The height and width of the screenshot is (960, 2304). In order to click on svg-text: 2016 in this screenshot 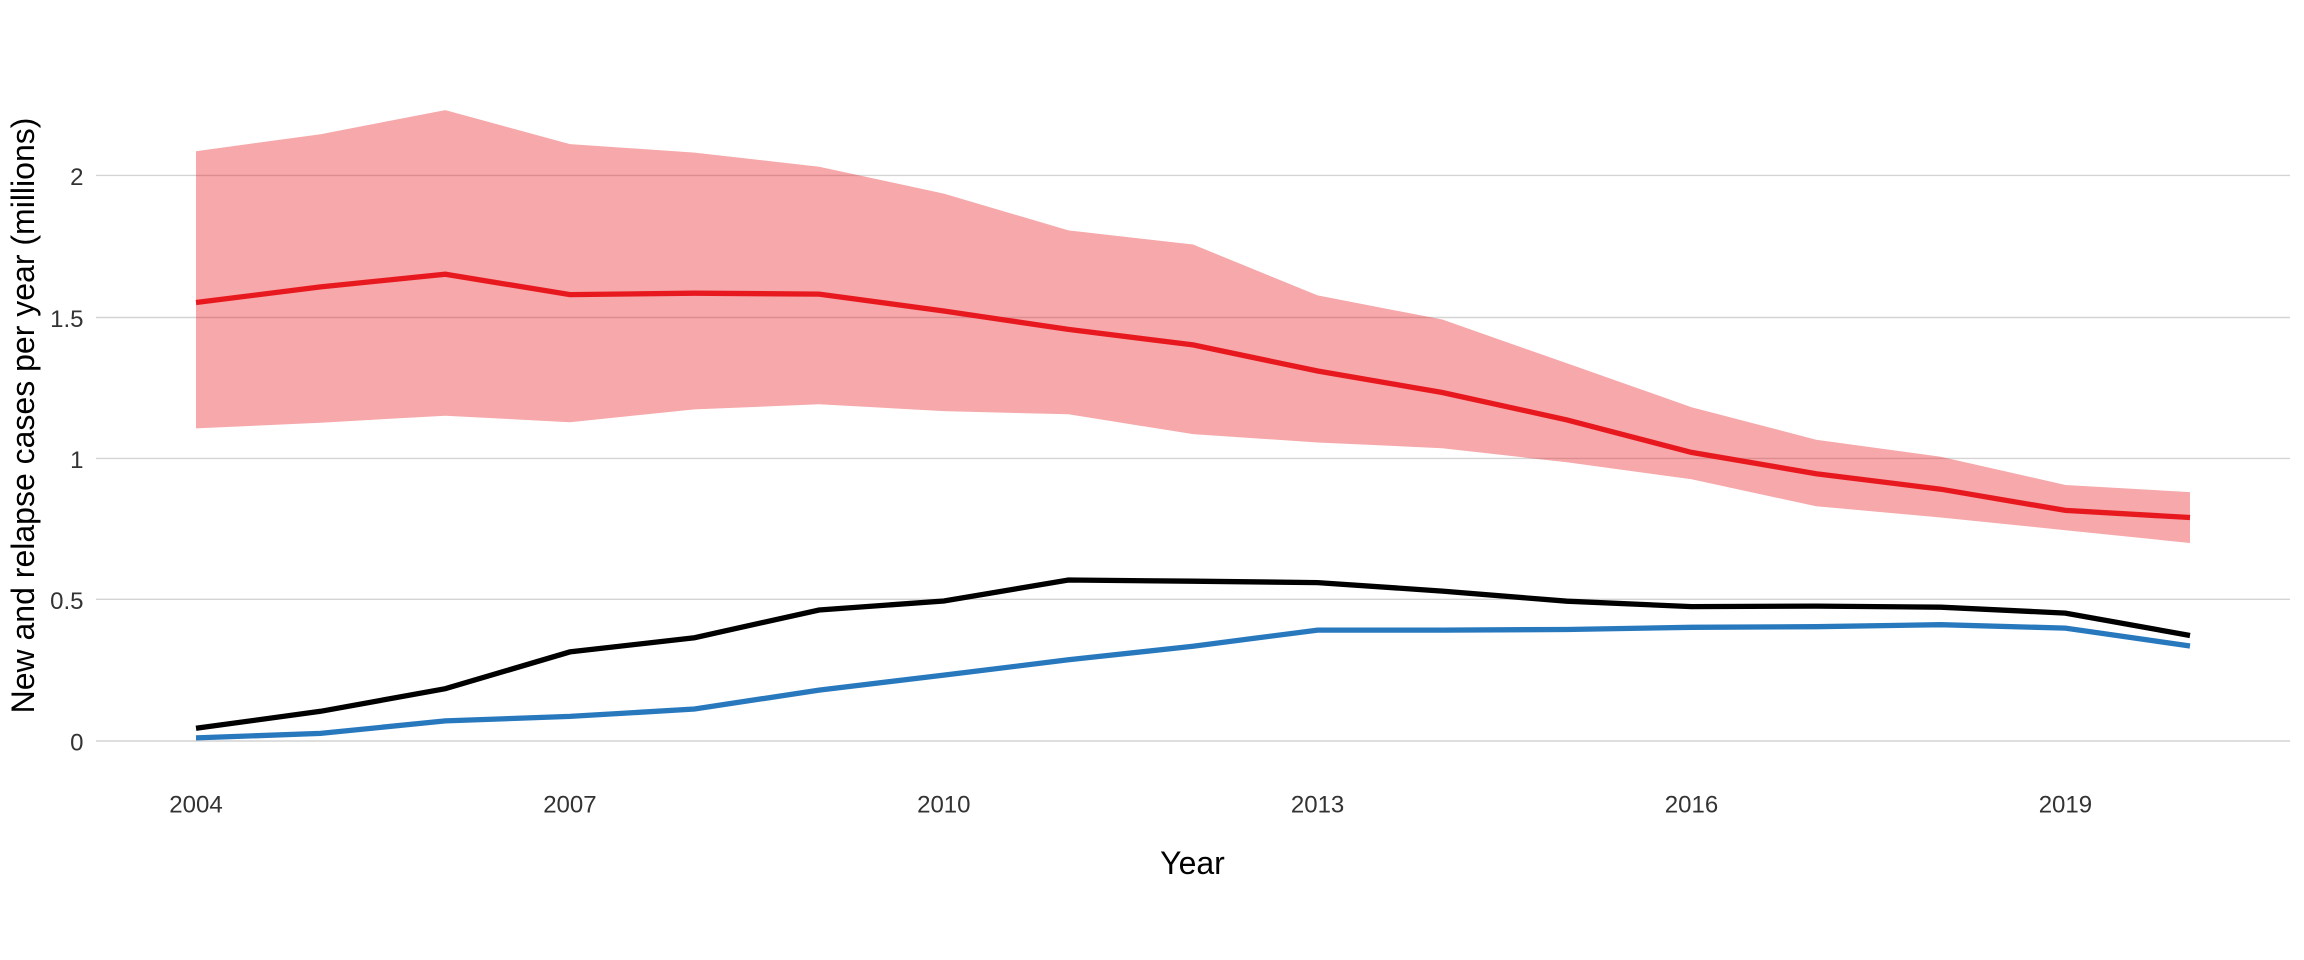, I will do `click(1691, 805)`.